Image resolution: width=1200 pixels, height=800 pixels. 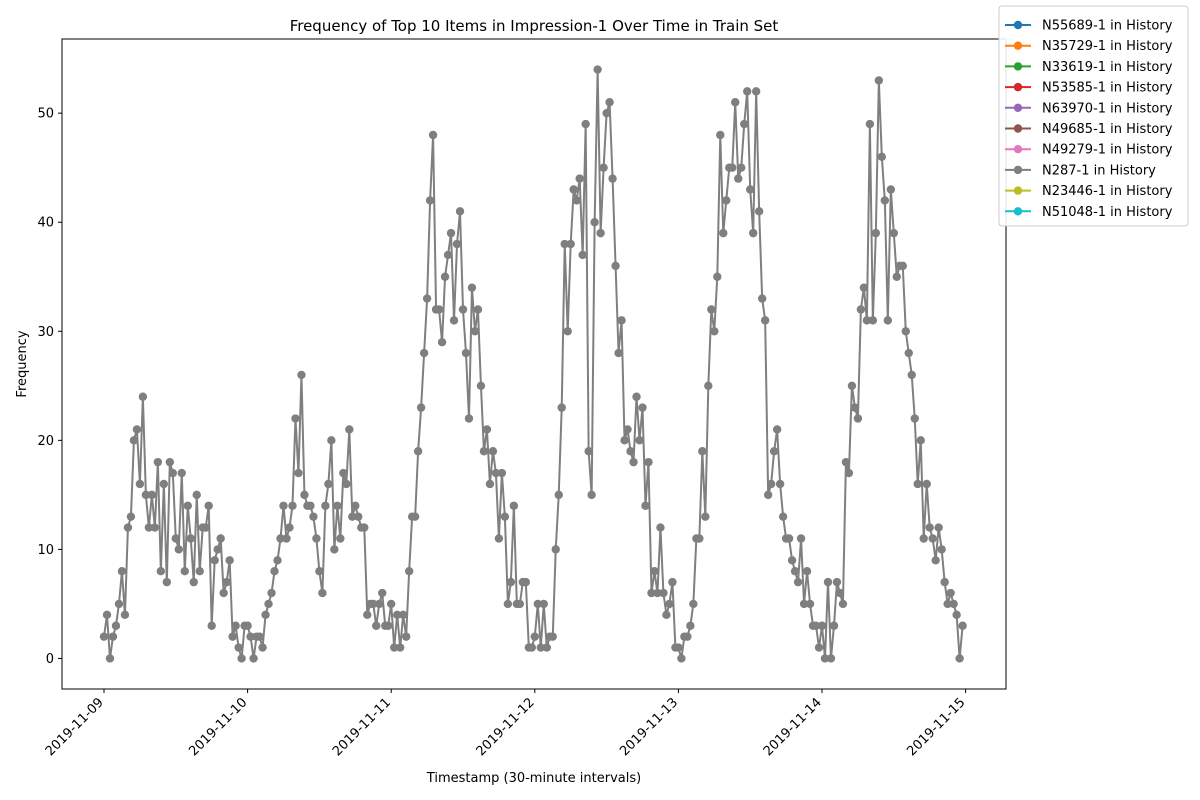 What do you see at coordinates (75, 727) in the screenshot?
I see `x-tick-label: 2019-11-09` at bounding box center [75, 727].